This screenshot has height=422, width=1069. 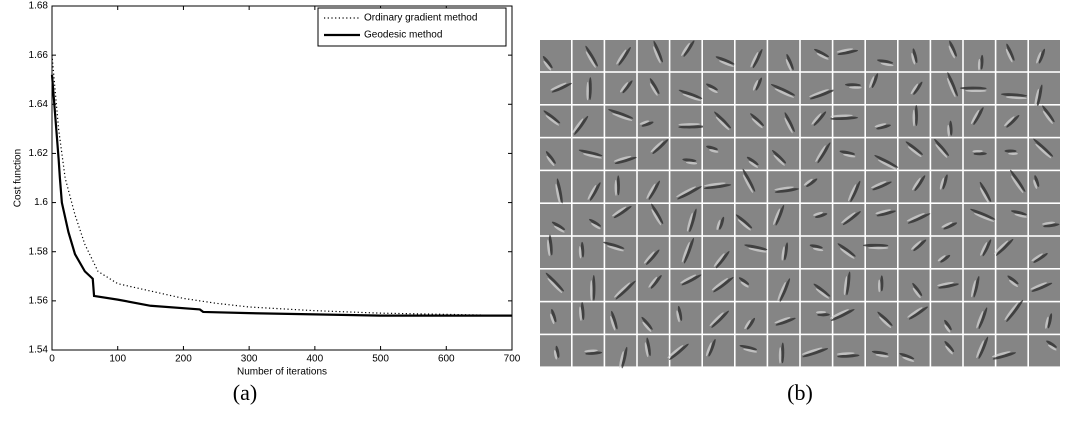 I want to click on y-tick-label: 1.62, so click(x=39, y=153).